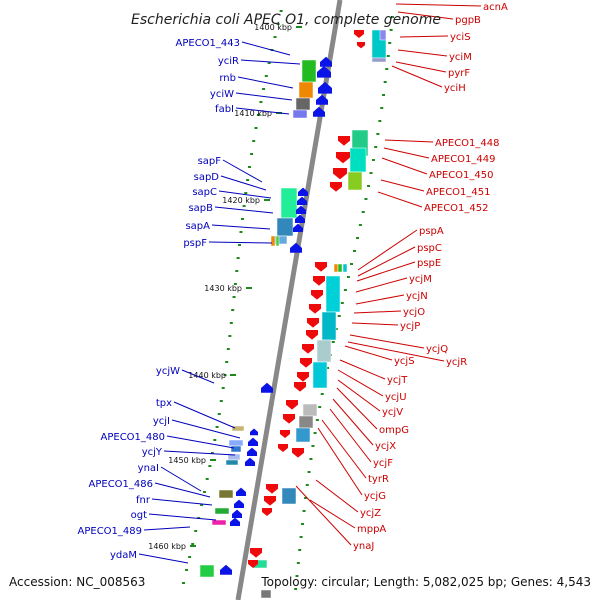 This screenshot has width=600, height=600. What do you see at coordinates (110, 531) in the screenshot?
I see `left-gene-label: APECO1_489` at bounding box center [110, 531].